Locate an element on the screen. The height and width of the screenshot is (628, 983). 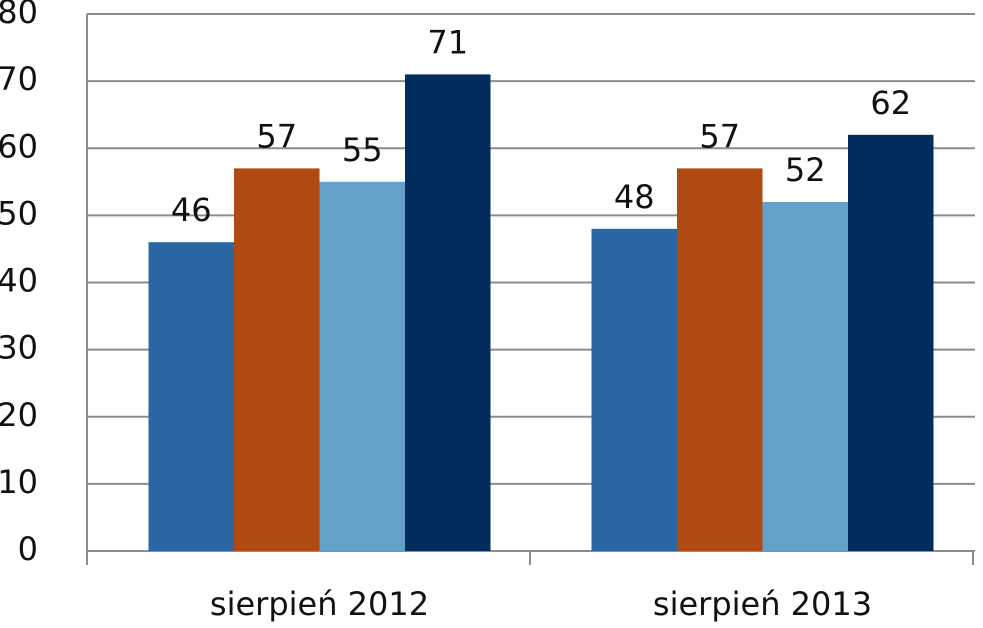
value-label: 71 is located at coordinates (447, 42).